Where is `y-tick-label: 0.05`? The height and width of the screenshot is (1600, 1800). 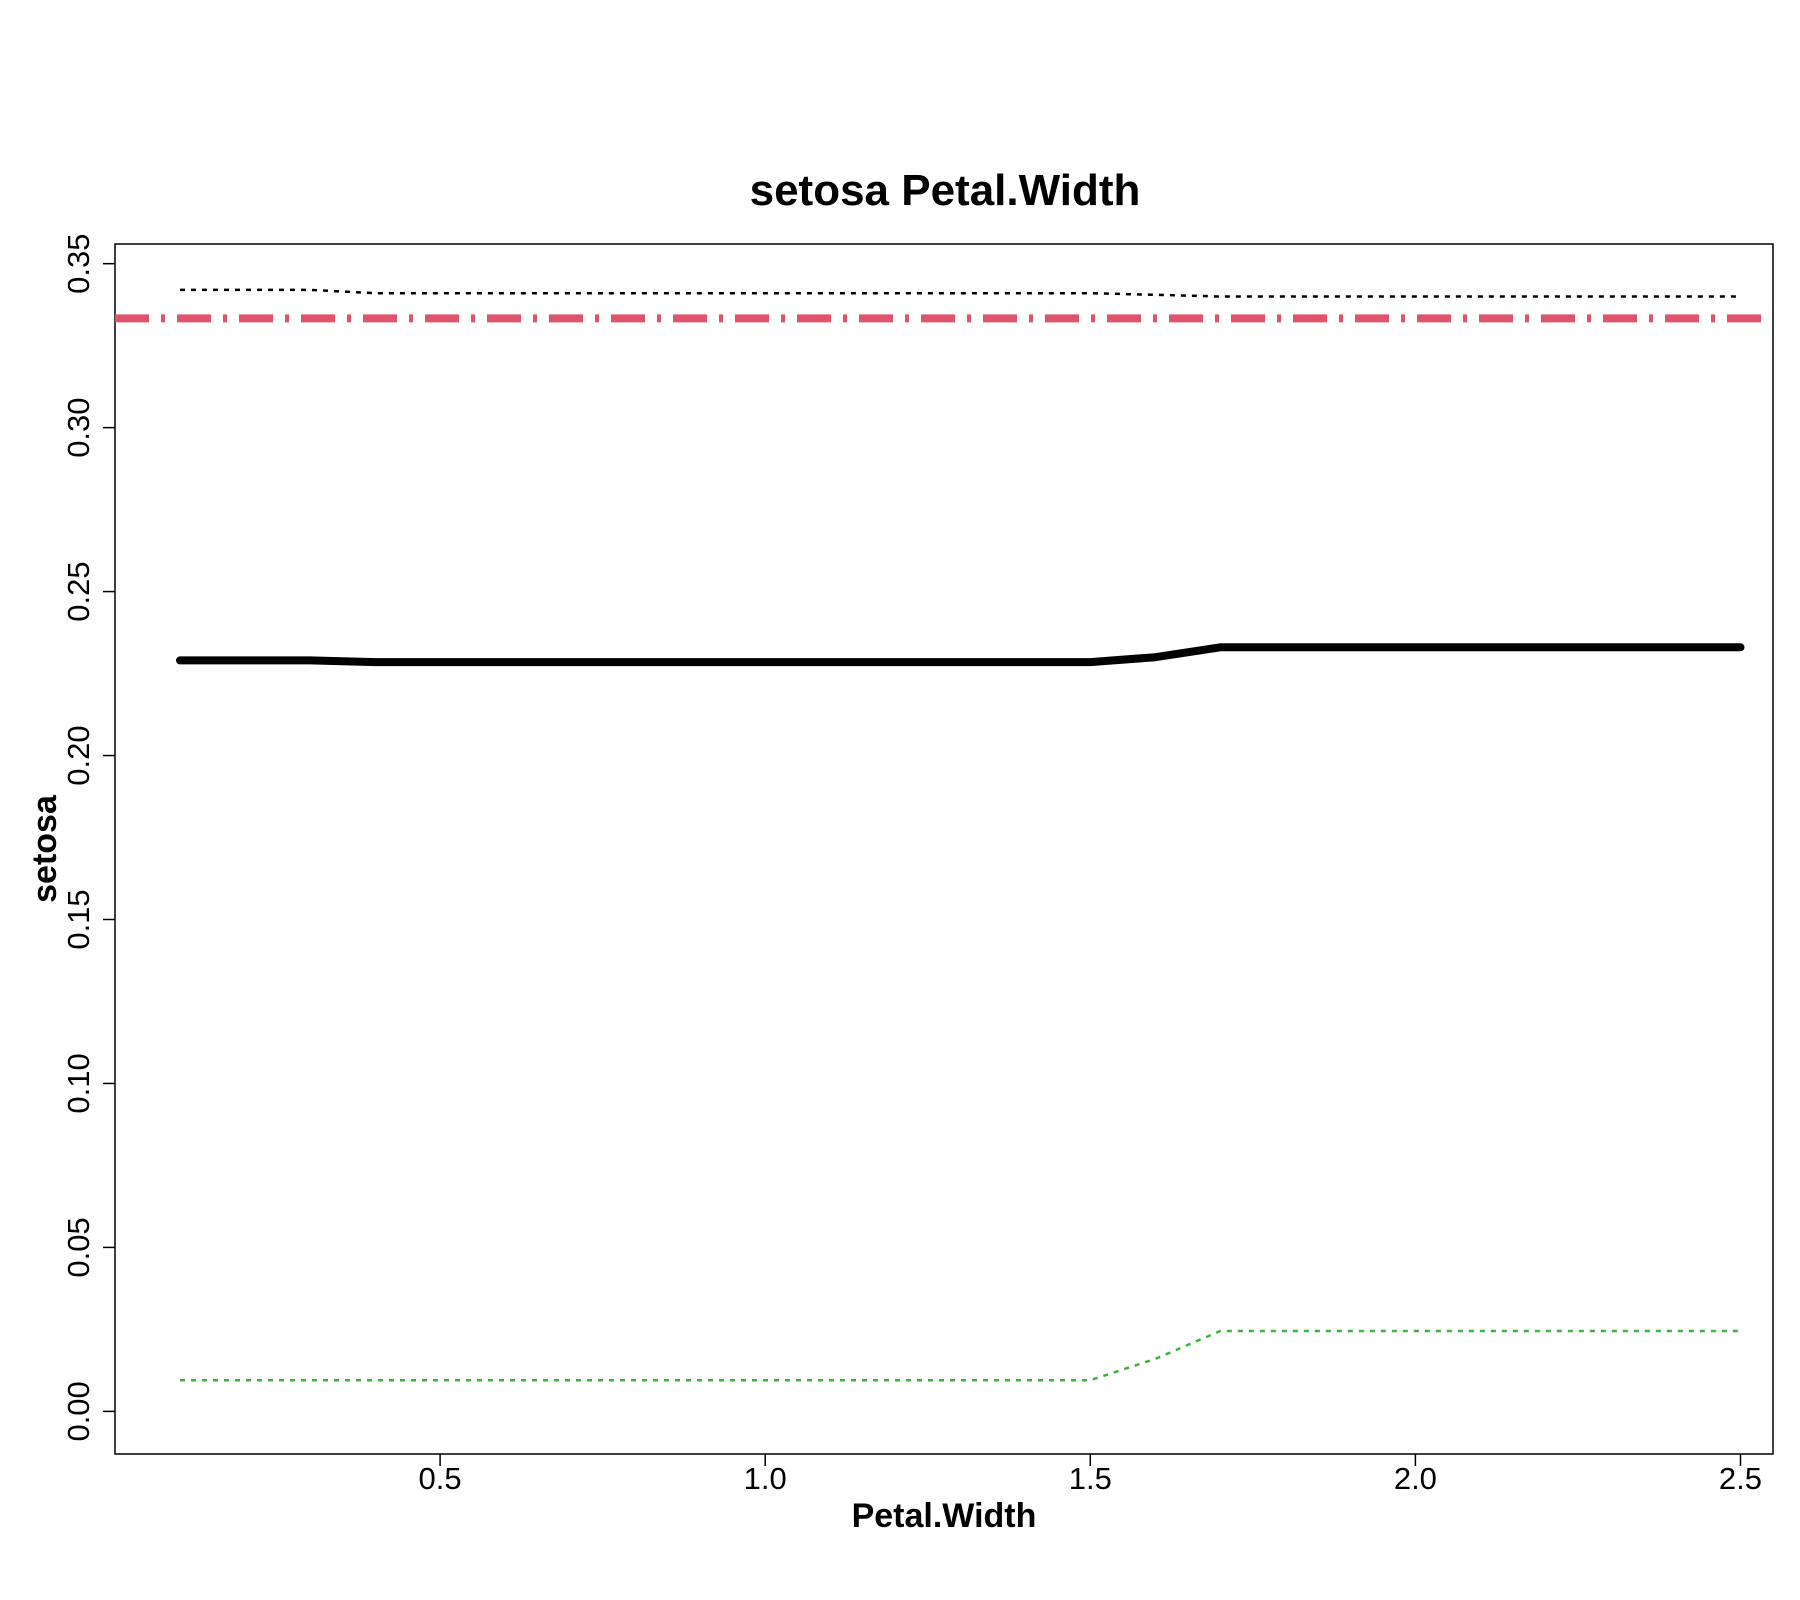
y-tick-label: 0.05 is located at coordinates (78, 1247).